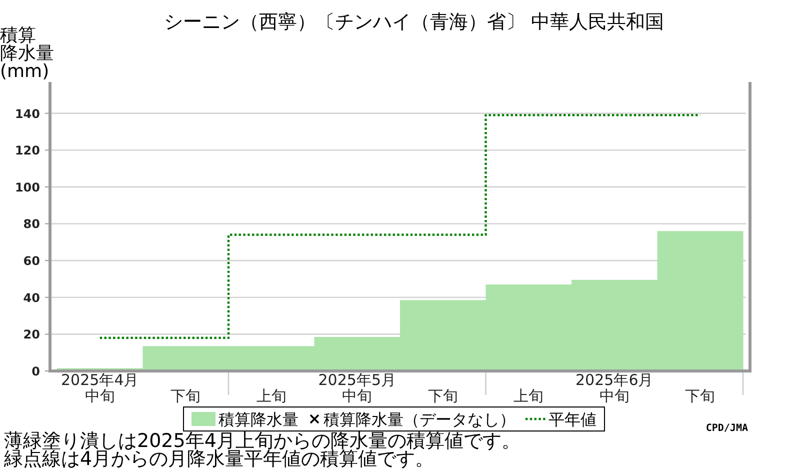  Describe the element at coordinates (27, 113) in the screenshot. I see `ytick: 140` at that location.